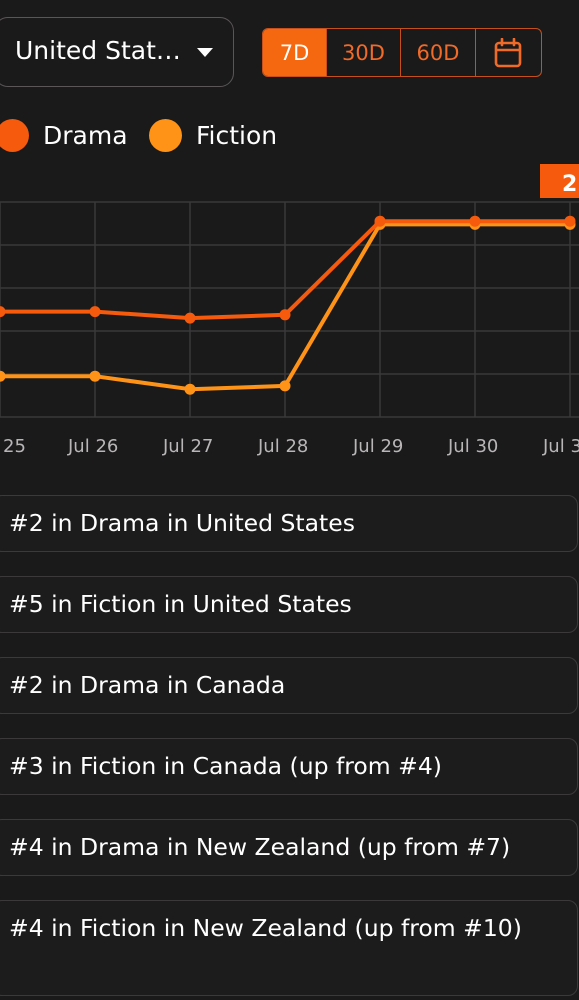  I want to click on rank-item: #3 in Fiction in Canada (up from #4), so click(289, 766).